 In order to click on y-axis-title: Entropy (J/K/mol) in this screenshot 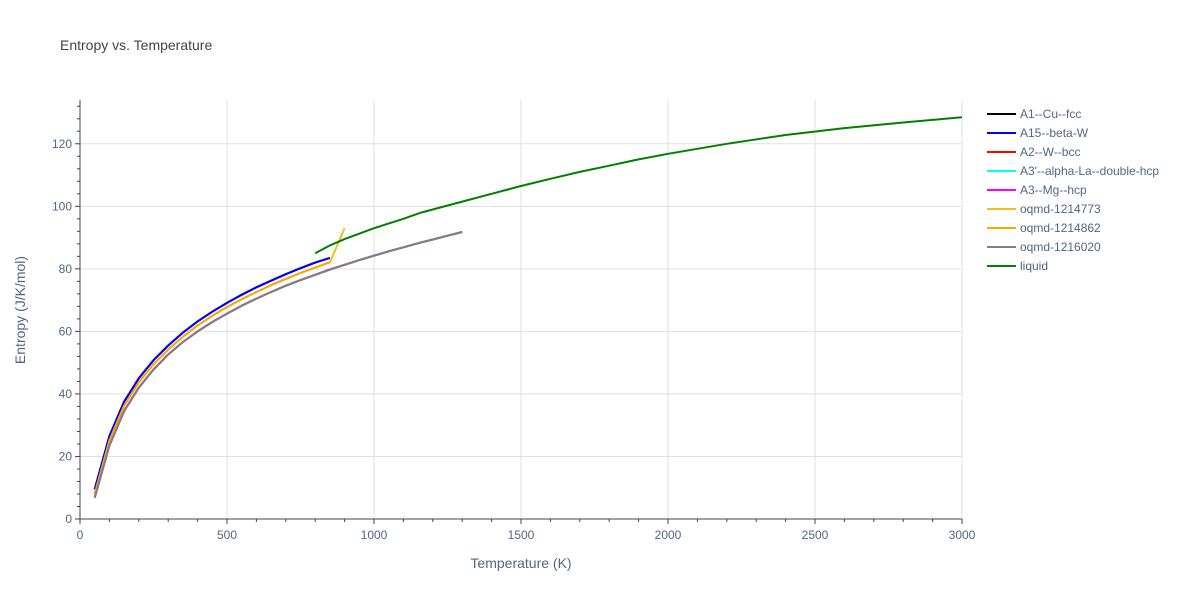, I will do `click(20, 310)`.